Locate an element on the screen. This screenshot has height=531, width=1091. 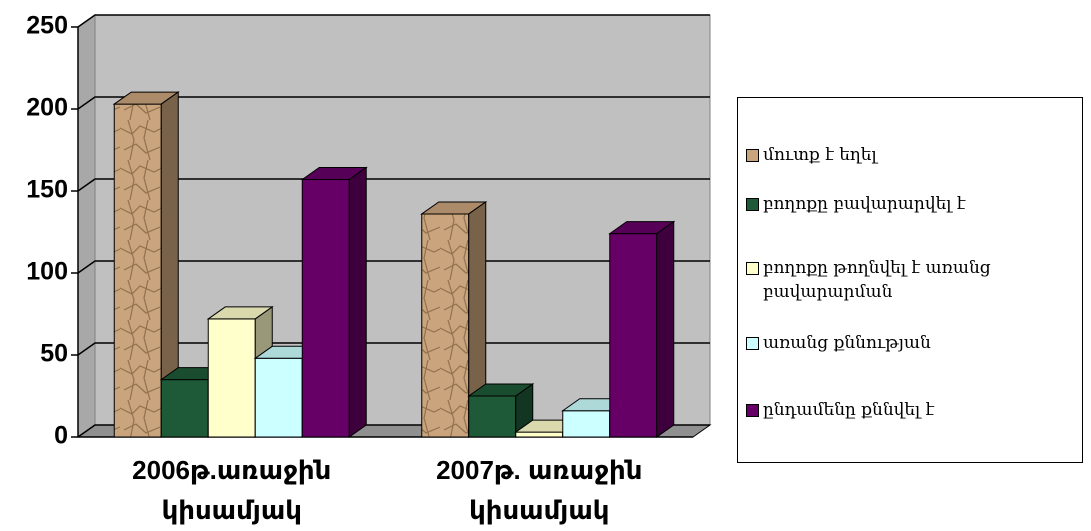
legend-label: ընդամենը քննվել է is located at coordinates (849, 410).